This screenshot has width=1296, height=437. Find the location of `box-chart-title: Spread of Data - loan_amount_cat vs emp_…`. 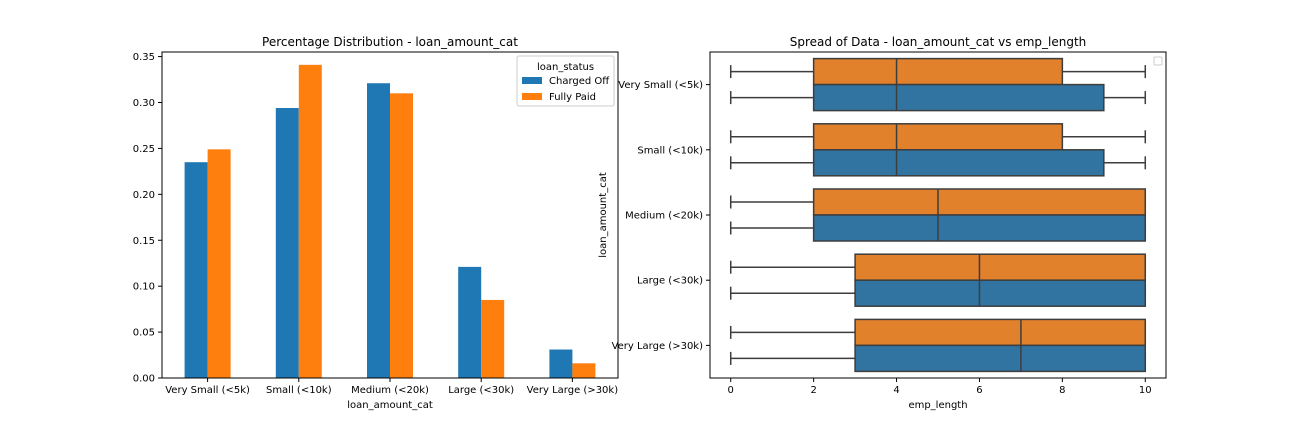

box-chart-title: Spread of Data - loan_amount_cat vs emp_… is located at coordinates (938, 42).